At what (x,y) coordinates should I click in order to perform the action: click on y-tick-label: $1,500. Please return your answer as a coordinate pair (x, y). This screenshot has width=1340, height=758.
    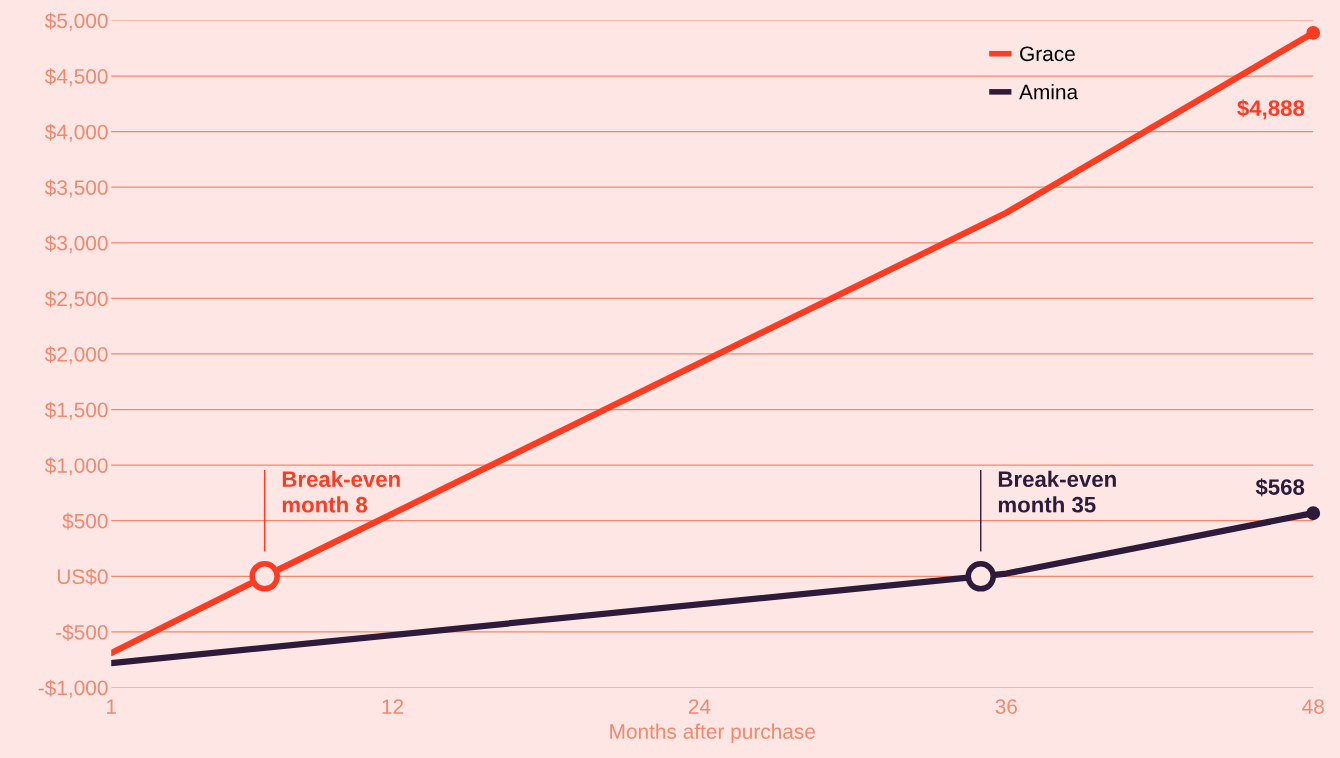
    Looking at the image, I should click on (76, 410).